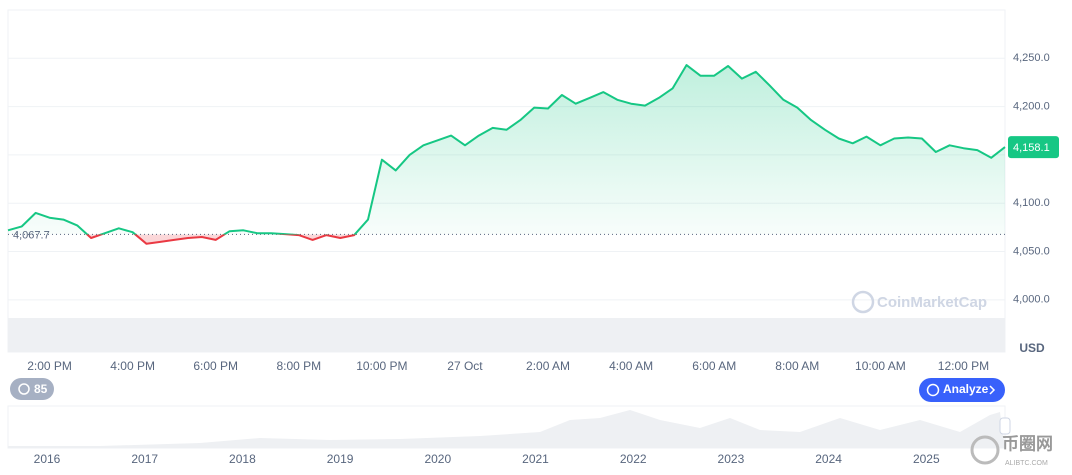  I want to click on reference-label: 4,067.7, so click(31, 235).